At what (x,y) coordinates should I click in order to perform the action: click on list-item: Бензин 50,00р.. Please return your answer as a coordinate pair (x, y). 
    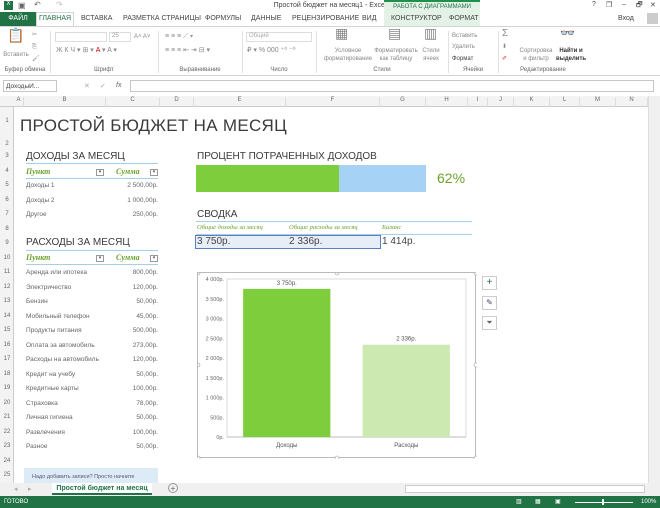
    Looking at the image, I should click on (92, 301).